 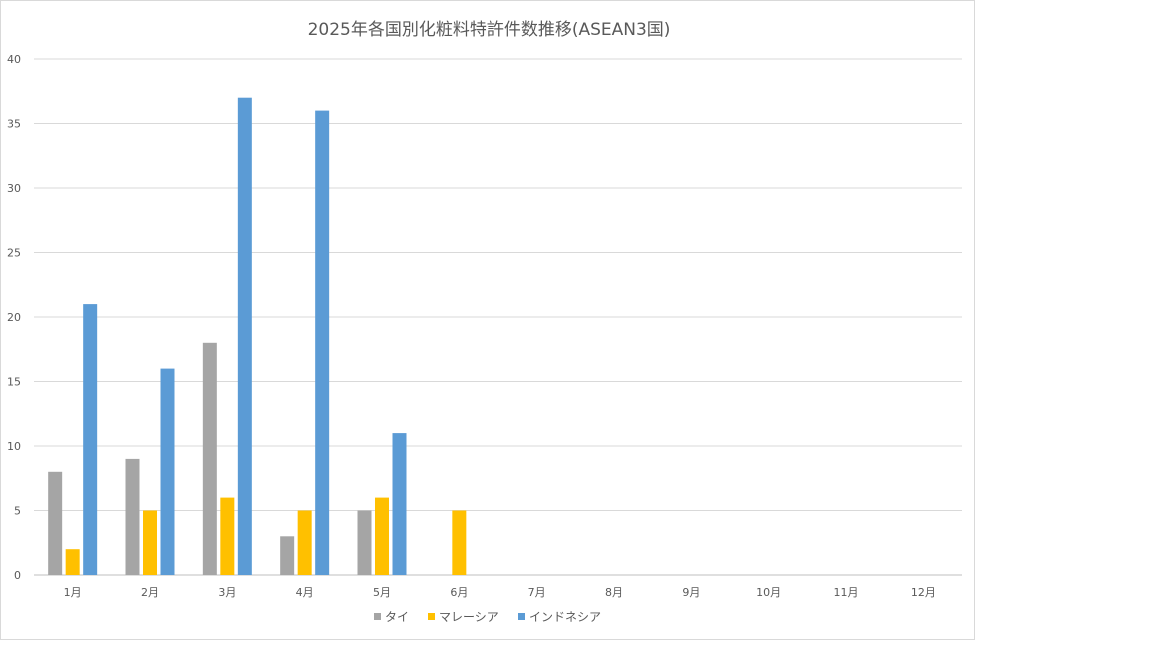 I want to click on legend: タイ マレーシア インドネシア, so click(x=487, y=617).